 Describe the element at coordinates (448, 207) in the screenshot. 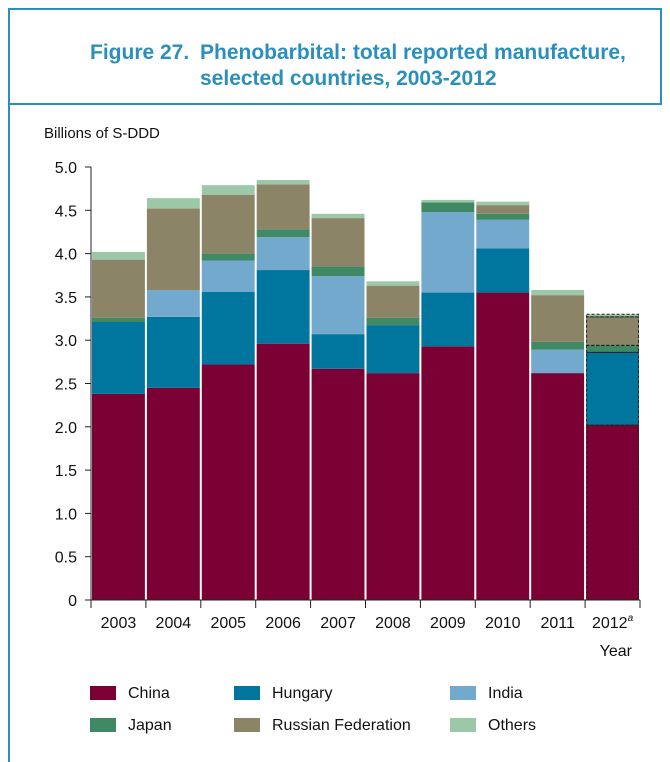

I see `bar-segment-japan-2009` at that location.